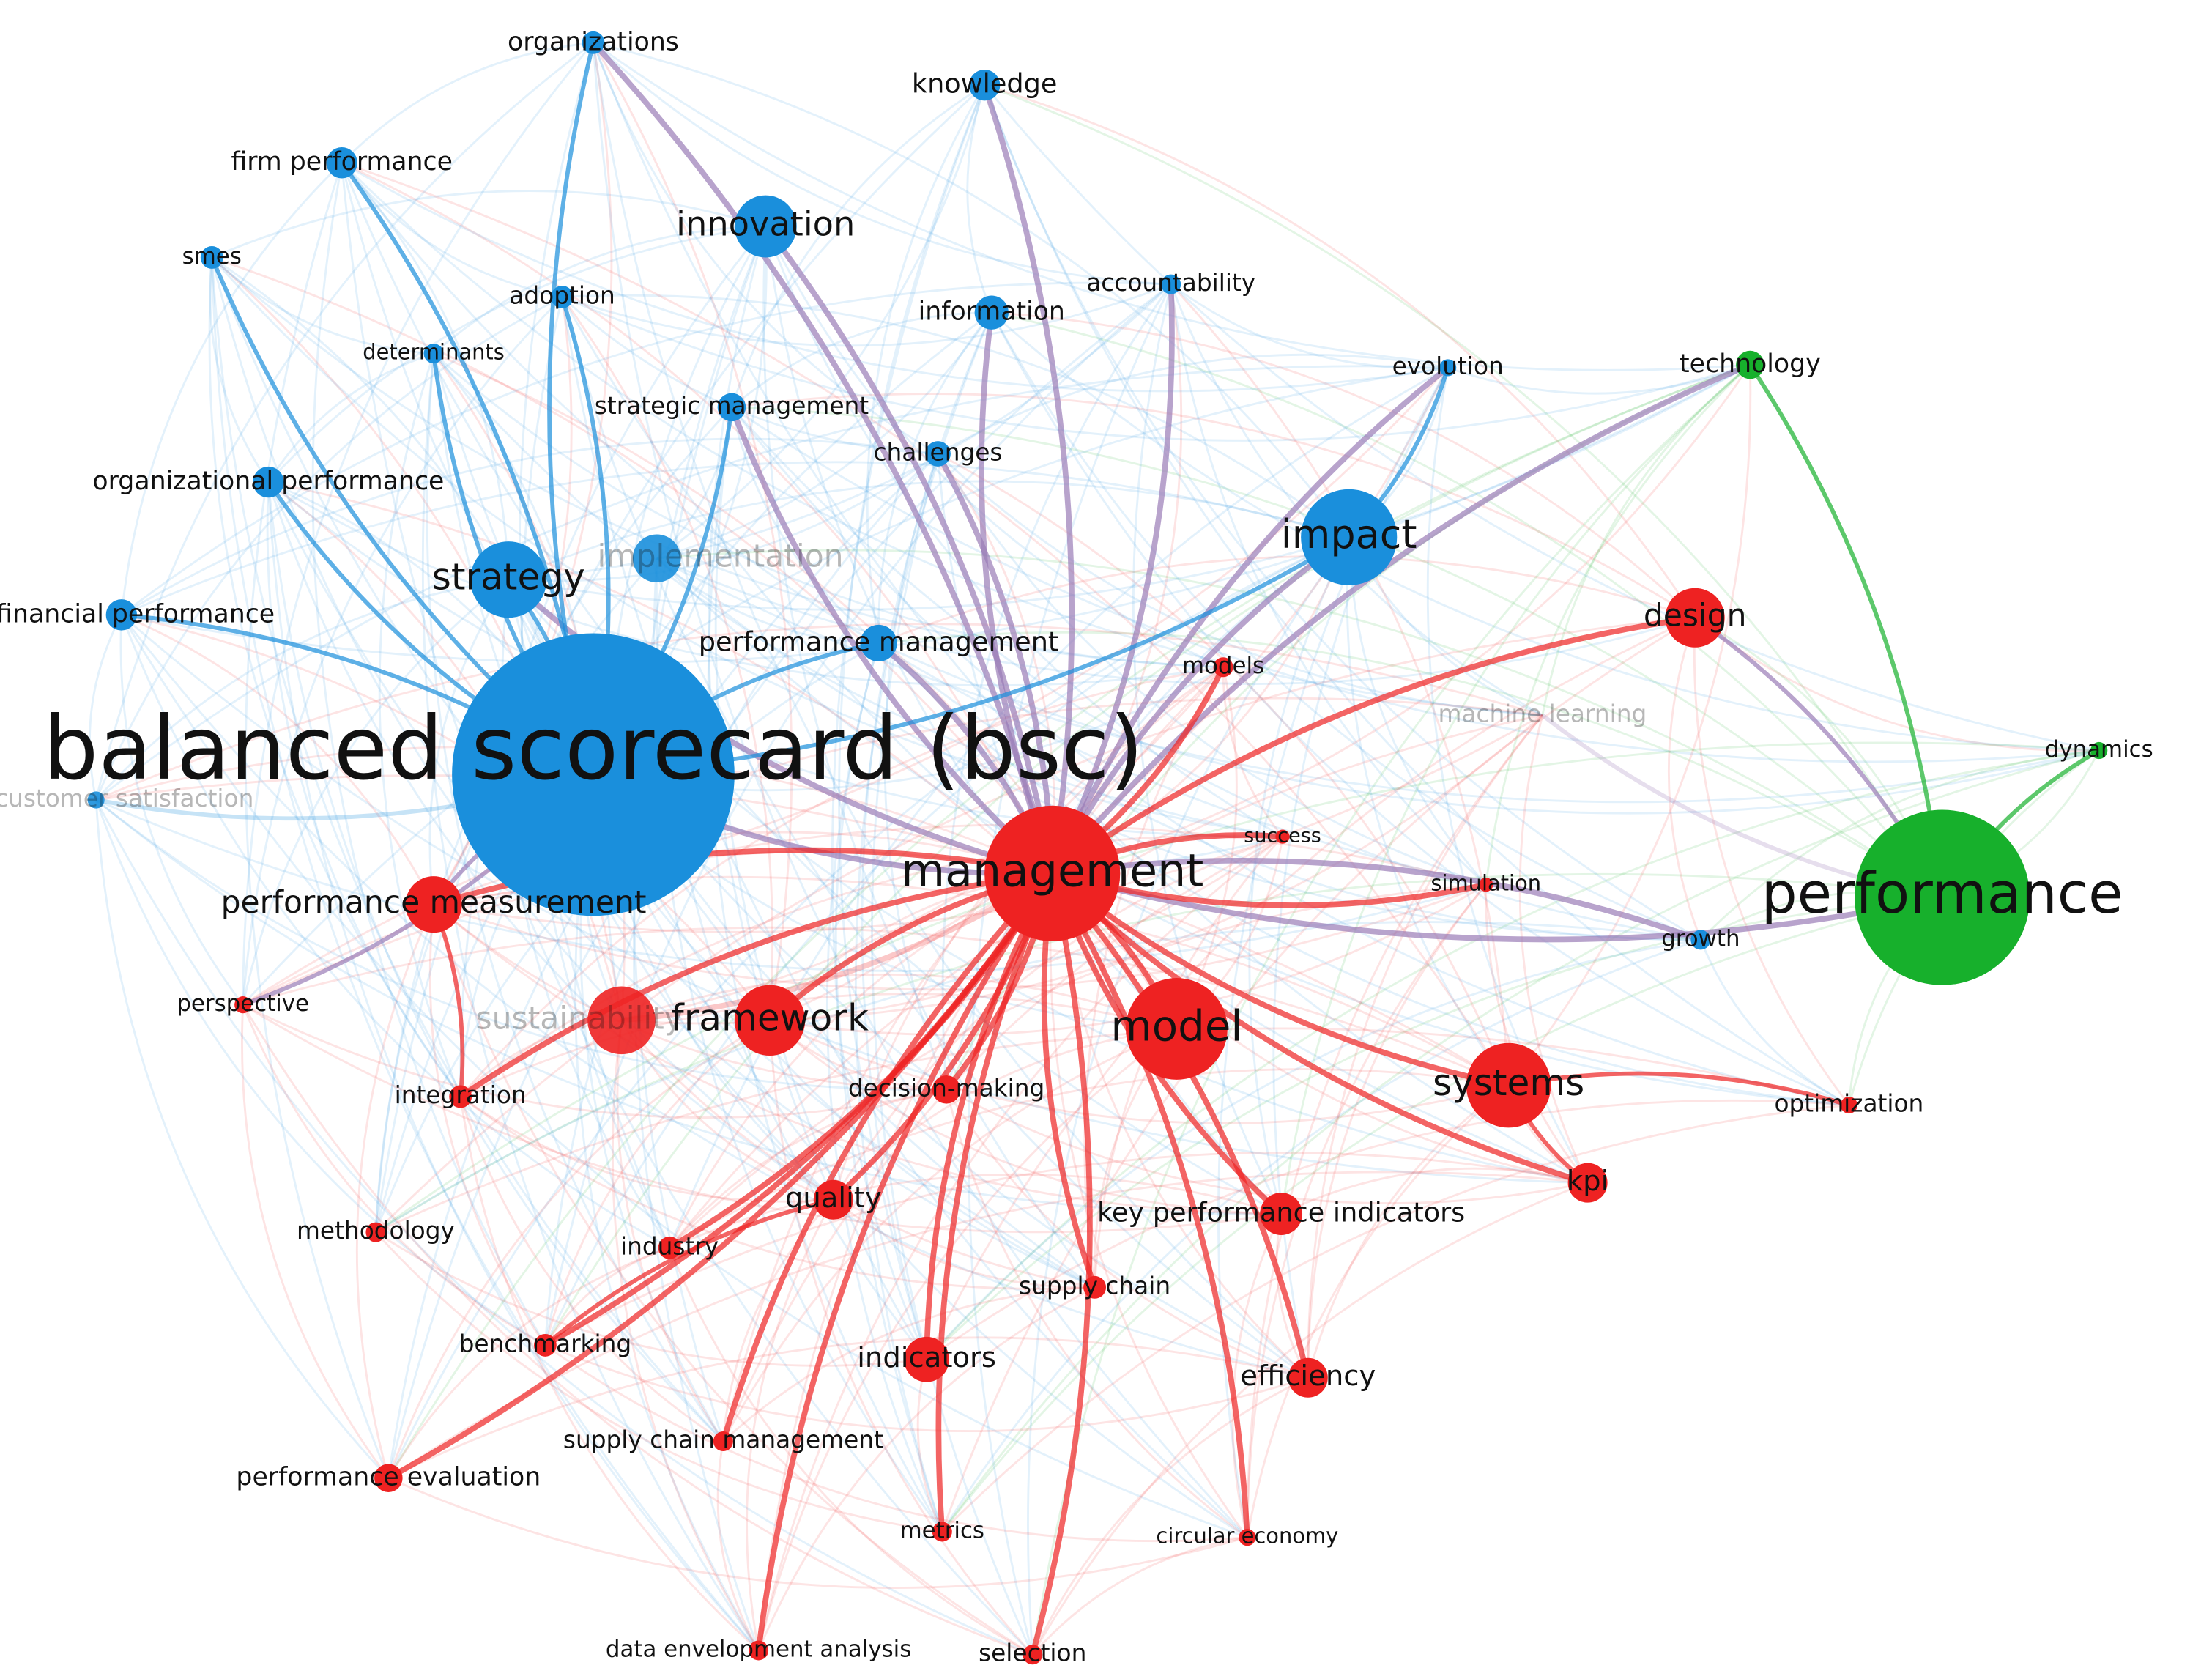 The width and height of the screenshot is (2212, 1679). What do you see at coordinates (1308, 1376) in the screenshot?
I see `node-label: efficiency` at bounding box center [1308, 1376].